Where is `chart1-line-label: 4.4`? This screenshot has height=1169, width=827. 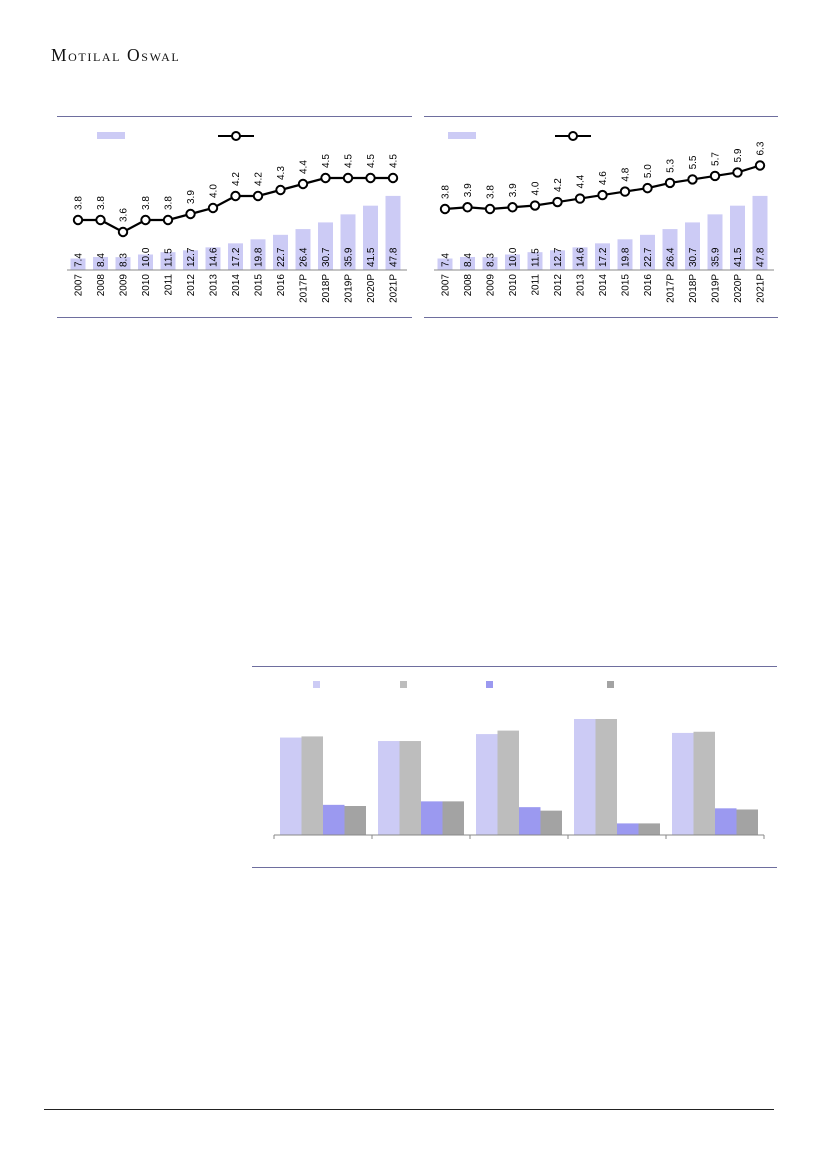
chart1-line-label: 4.4 is located at coordinates (304, 167).